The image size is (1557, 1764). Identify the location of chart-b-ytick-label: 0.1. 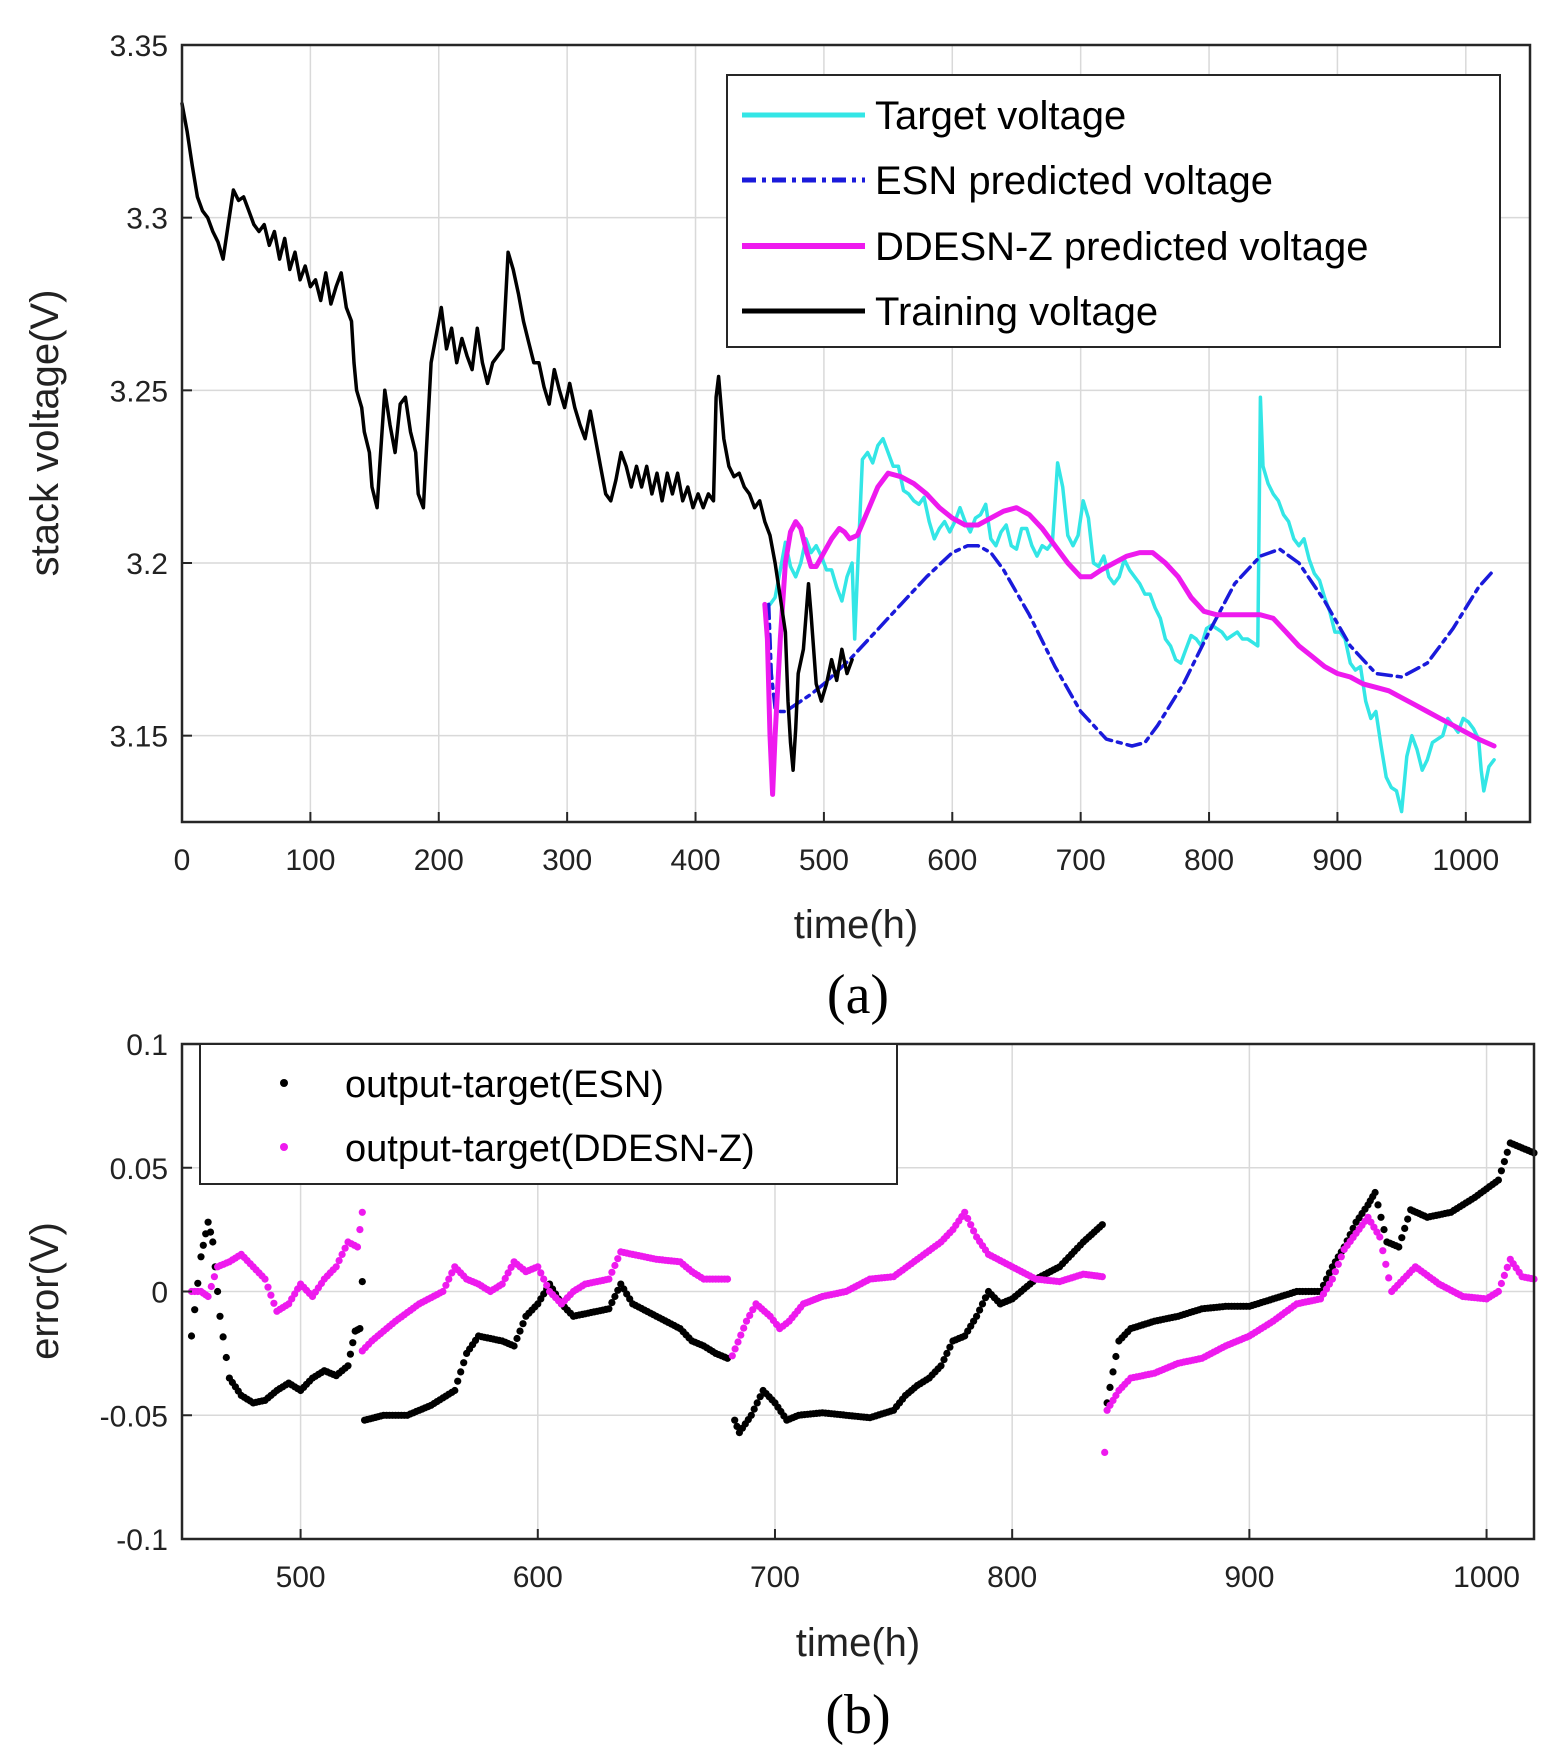
(147, 1045).